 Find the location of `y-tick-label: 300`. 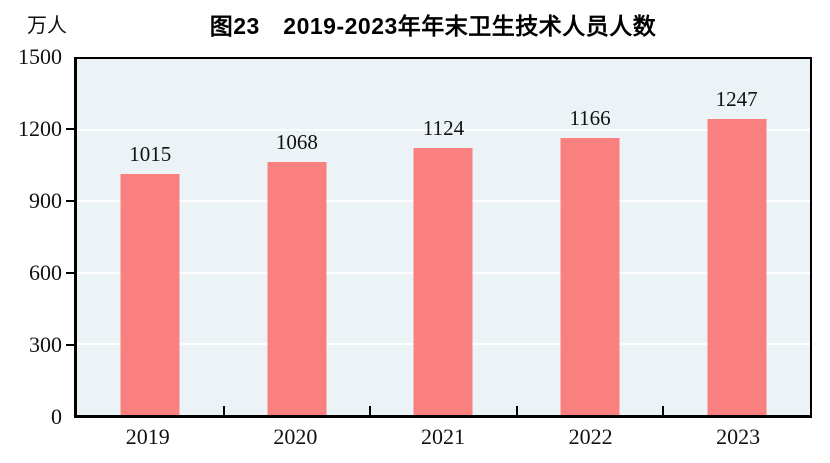

y-tick-label: 300 is located at coordinates (45, 344).